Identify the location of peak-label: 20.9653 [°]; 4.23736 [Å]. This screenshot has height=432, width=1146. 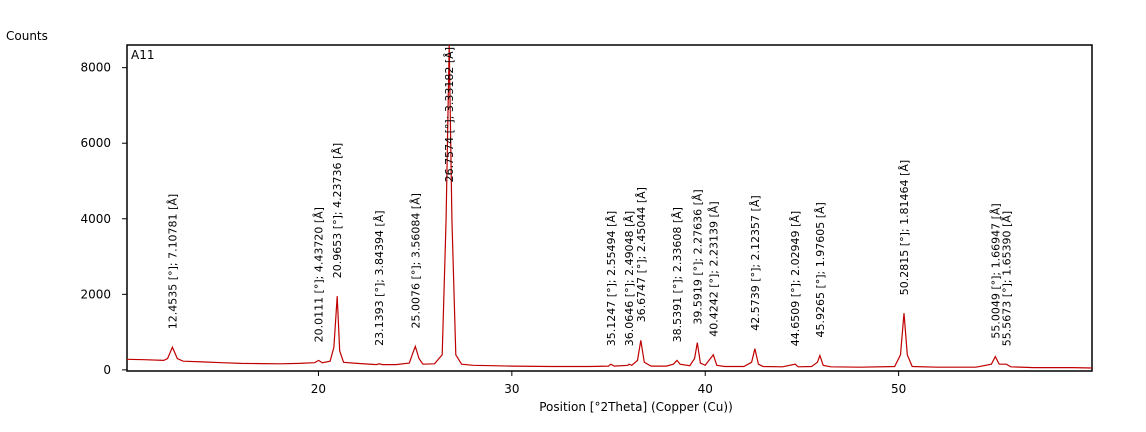
(337, 210).